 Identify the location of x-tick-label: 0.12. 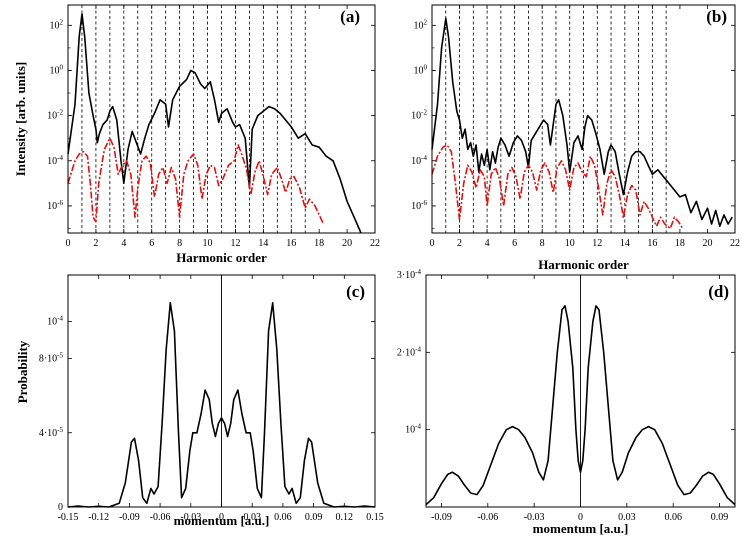
(345, 517).